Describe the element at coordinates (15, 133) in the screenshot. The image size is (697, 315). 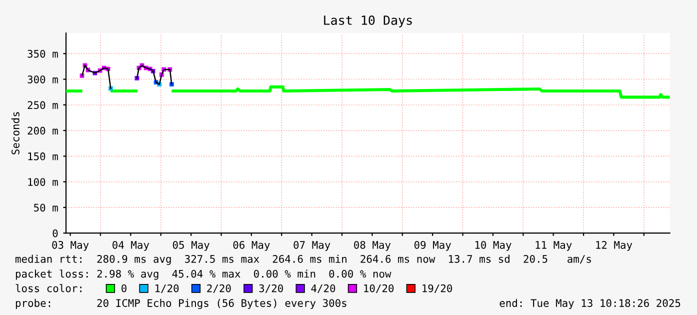
I see `y-axis-title: Seconds` at that location.